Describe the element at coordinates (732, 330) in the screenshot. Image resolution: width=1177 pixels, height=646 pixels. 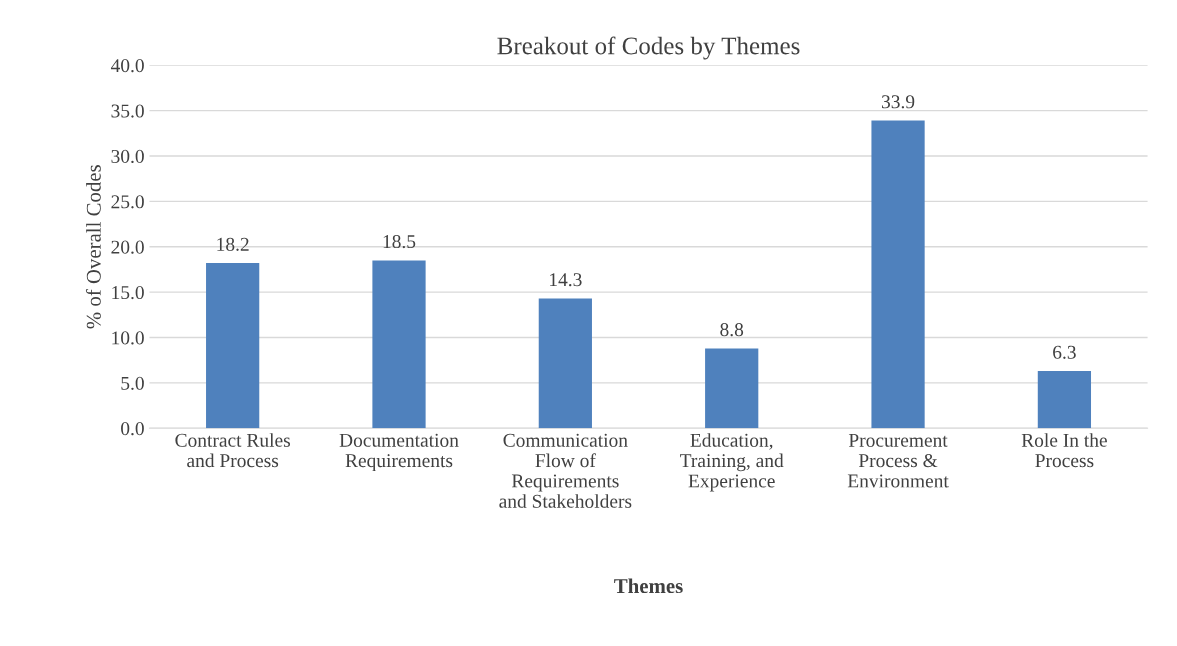
I see `data-label: 8.8` at that location.